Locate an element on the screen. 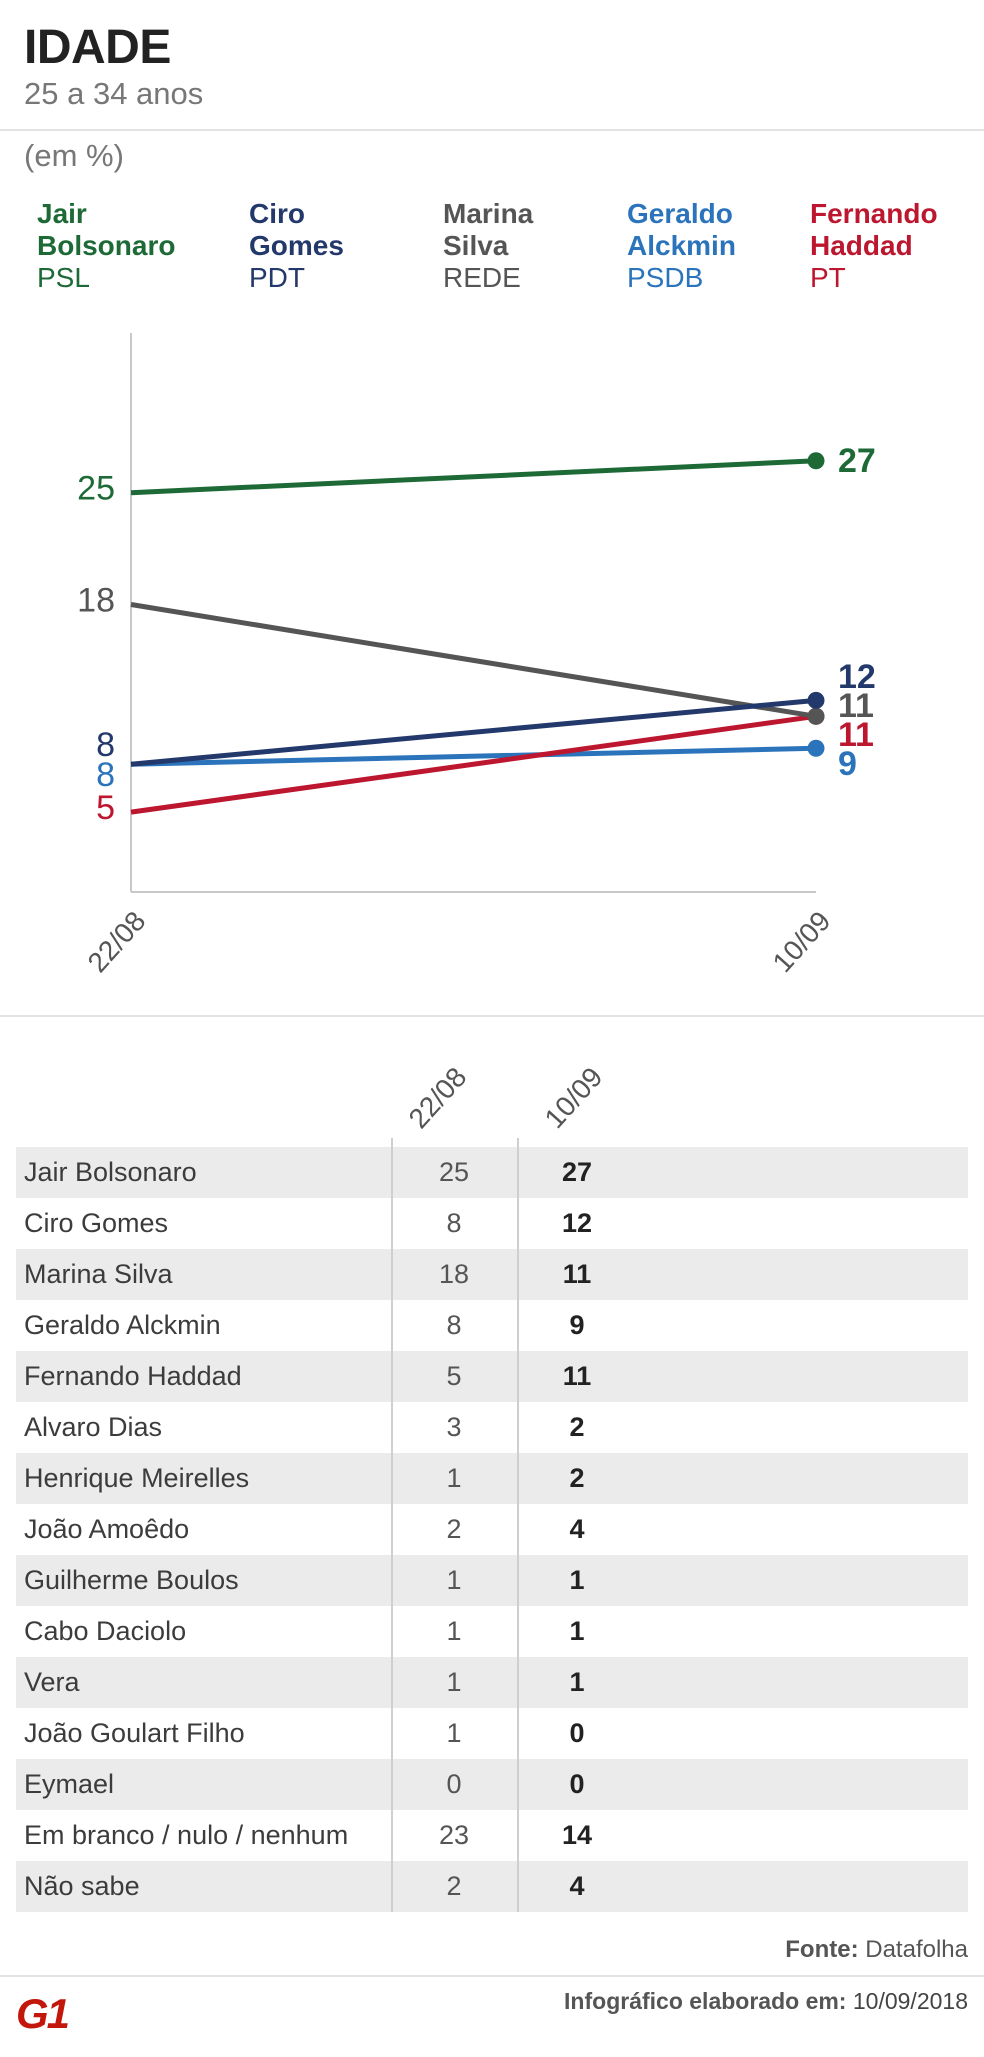 The height and width of the screenshot is (2057, 984). value-10-09: 27 is located at coordinates (577, 1172).